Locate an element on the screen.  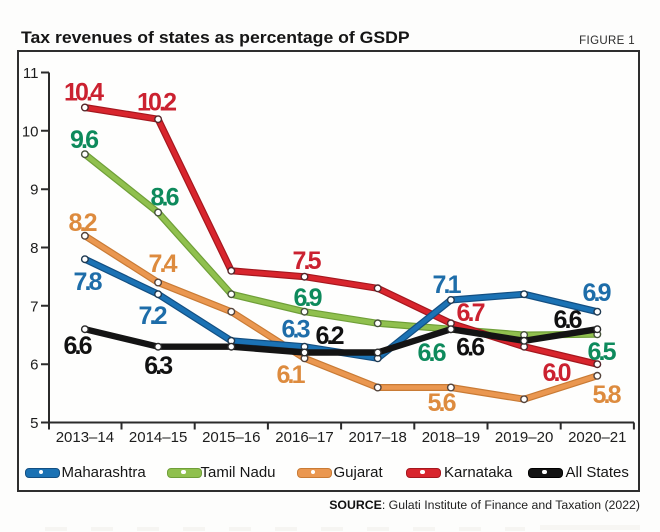
svg-text: 9 is located at coordinates (34, 190).